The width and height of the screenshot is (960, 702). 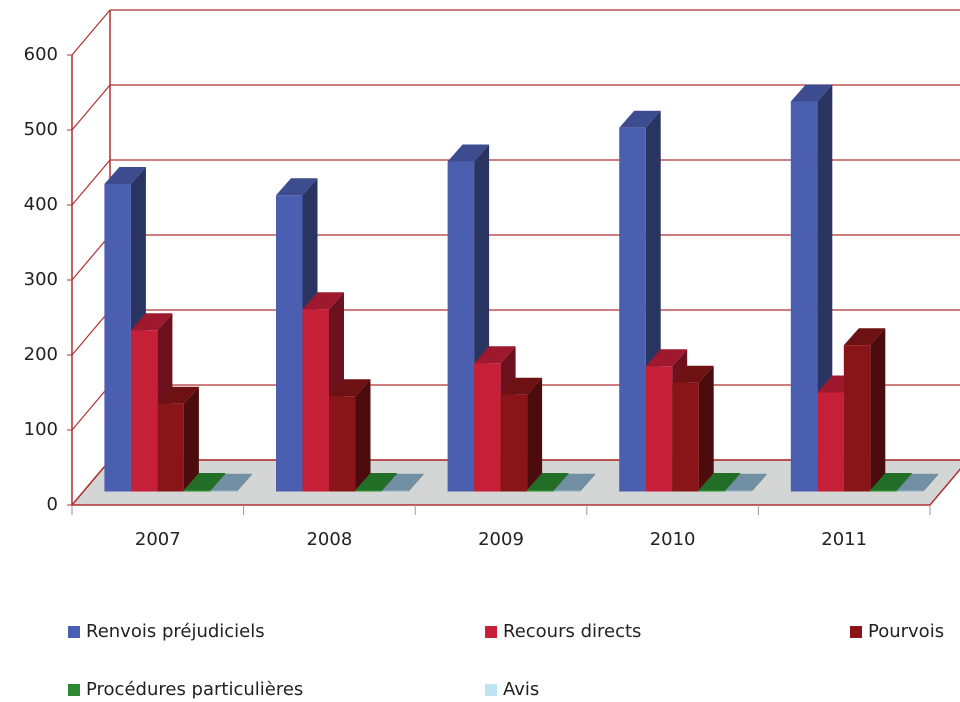 I want to click on y-tick-label: 200, so click(x=41, y=354).